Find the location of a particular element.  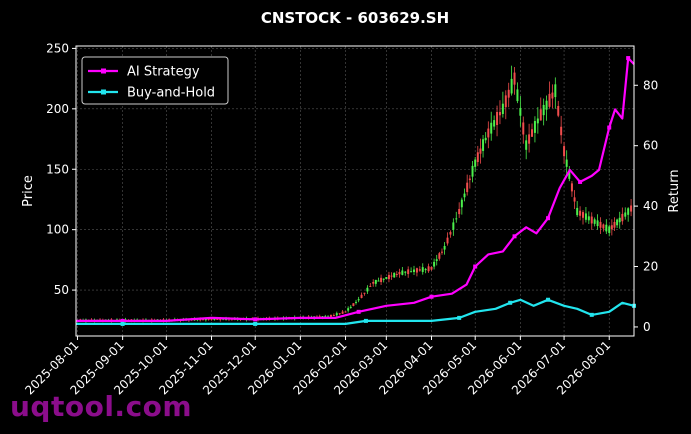

chart-title: CNSTOCK - 603629.SH is located at coordinates (355, 18).